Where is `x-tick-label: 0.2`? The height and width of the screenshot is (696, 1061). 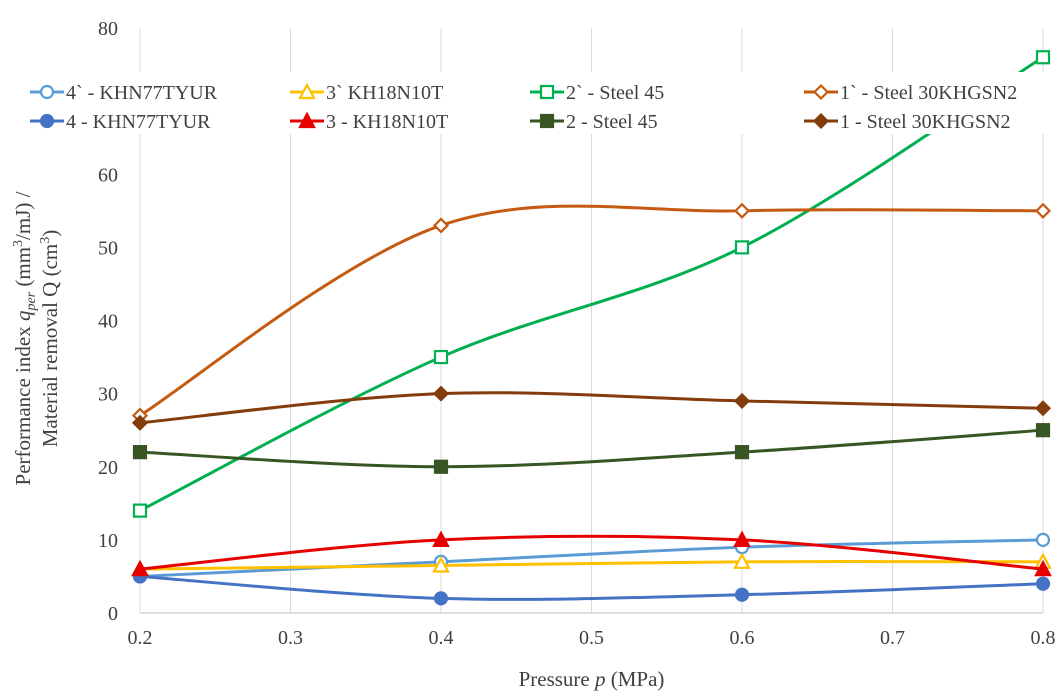
x-tick-label: 0.2 is located at coordinates (140, 638).